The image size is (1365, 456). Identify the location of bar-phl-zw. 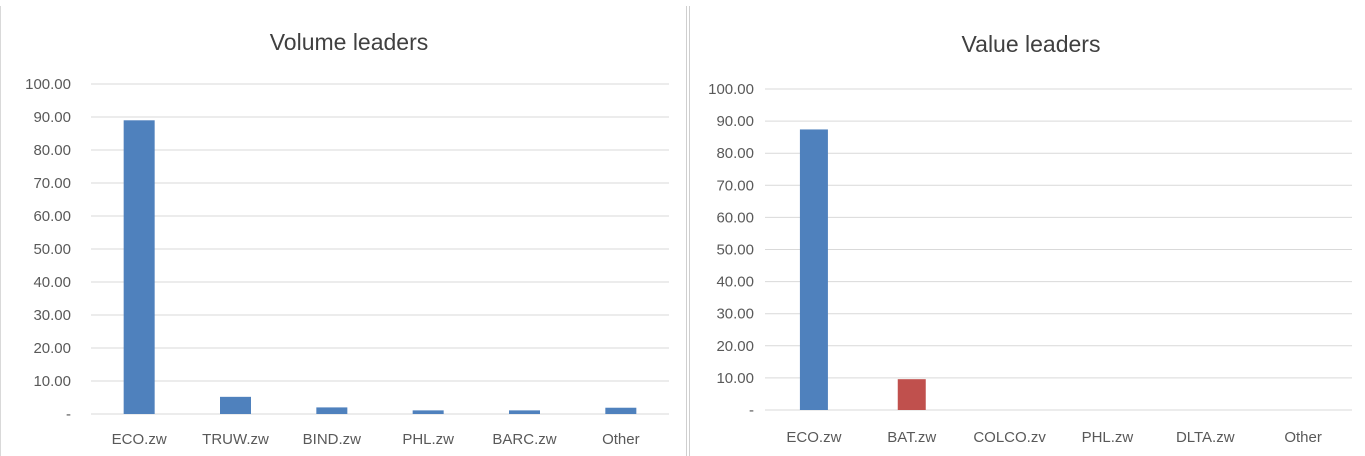
(428, 412).